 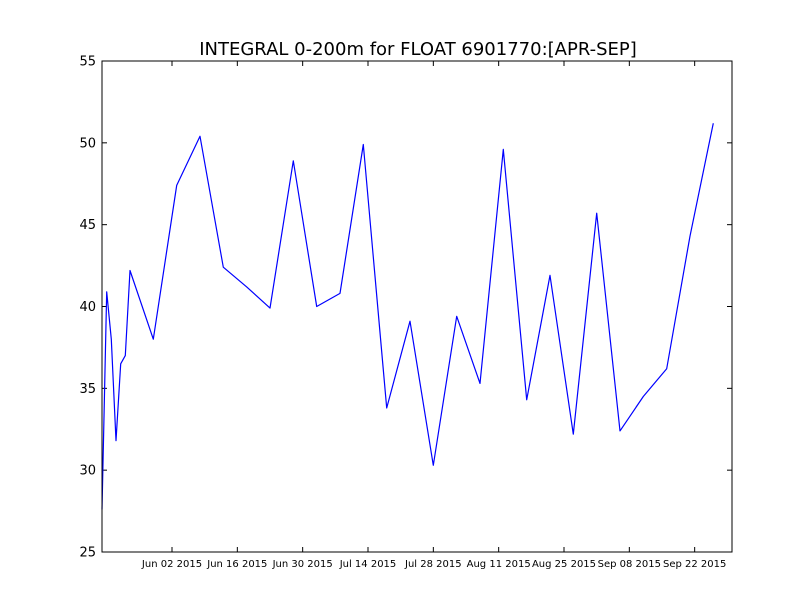 What do you see at coordinates (368, 564) in the screenshot?
I see `x-tick-label: Jul 14 2015` at bounding box center [368, 564].